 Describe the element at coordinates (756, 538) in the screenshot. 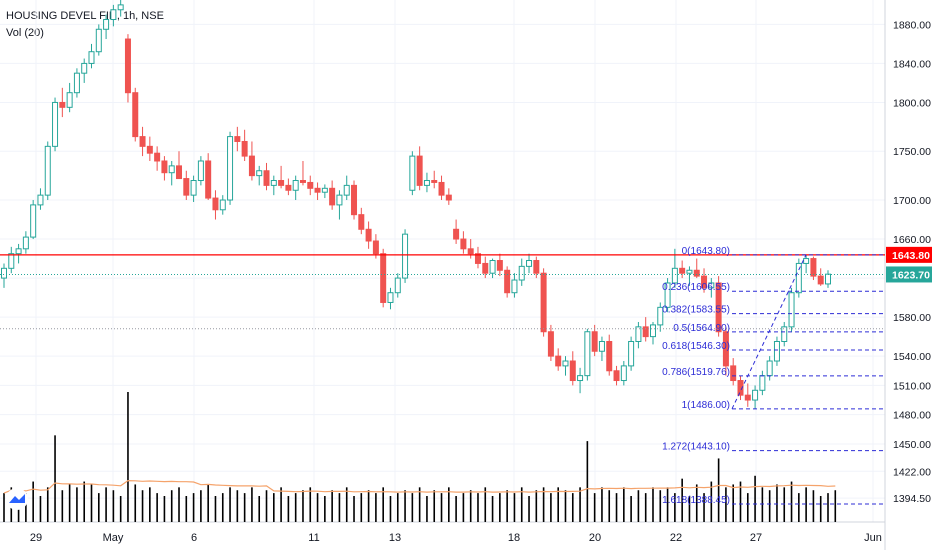

I see `time-tick-label: 27` at that location.